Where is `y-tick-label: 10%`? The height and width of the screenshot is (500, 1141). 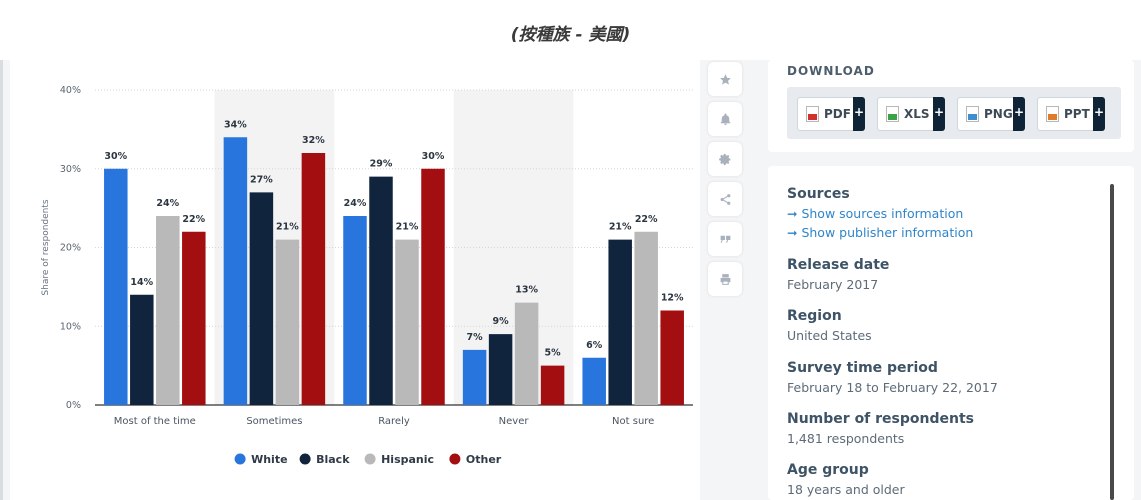 y-tick-label: 10% is located at coordinates (70, 326).